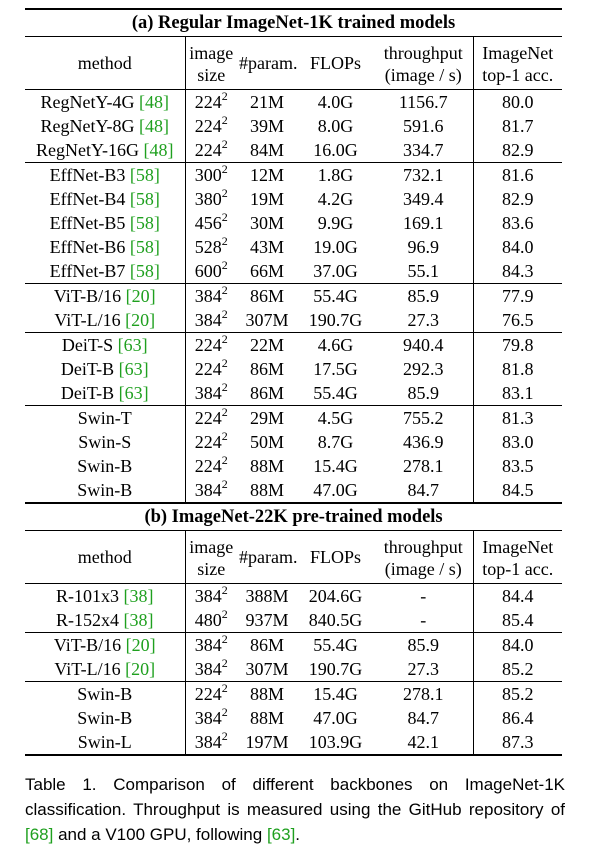  I want to click on method-name: Swin-T, so click(104, 418).